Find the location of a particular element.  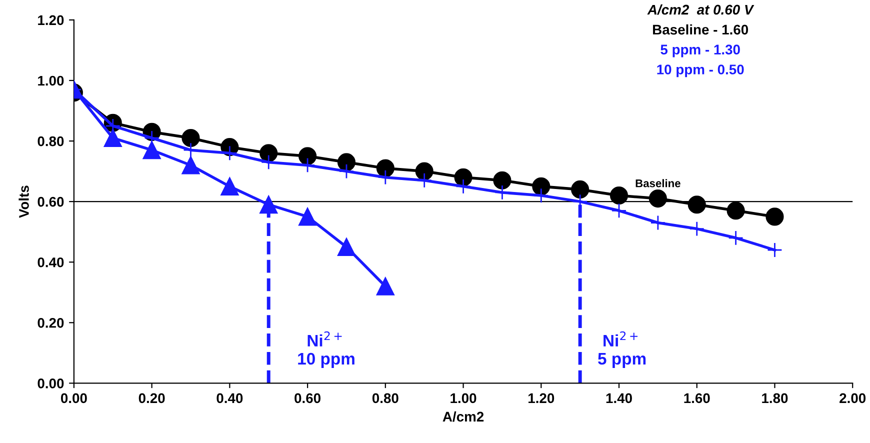

y-tick-label: 0.60 is located at coordinates (51, 201).